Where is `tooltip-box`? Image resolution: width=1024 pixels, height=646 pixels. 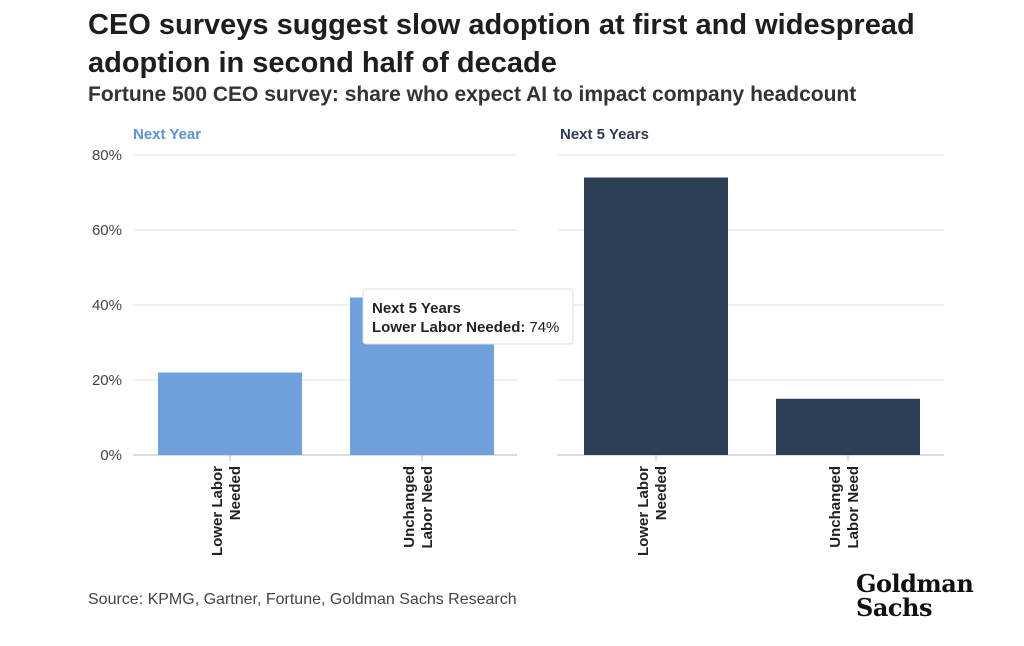
tooltip-box is located at coordinates (468, 316).